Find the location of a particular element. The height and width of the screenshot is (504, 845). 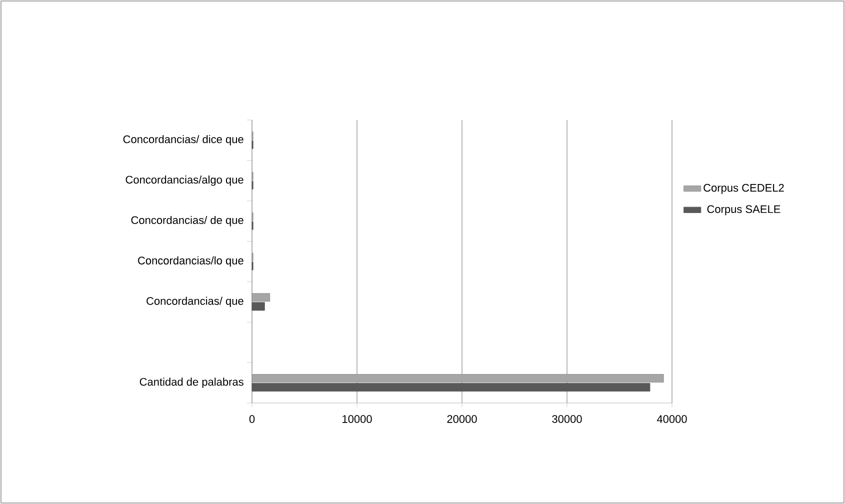

y-tick-label: Concordancias/ dice que is located at coordinates (183, 140).